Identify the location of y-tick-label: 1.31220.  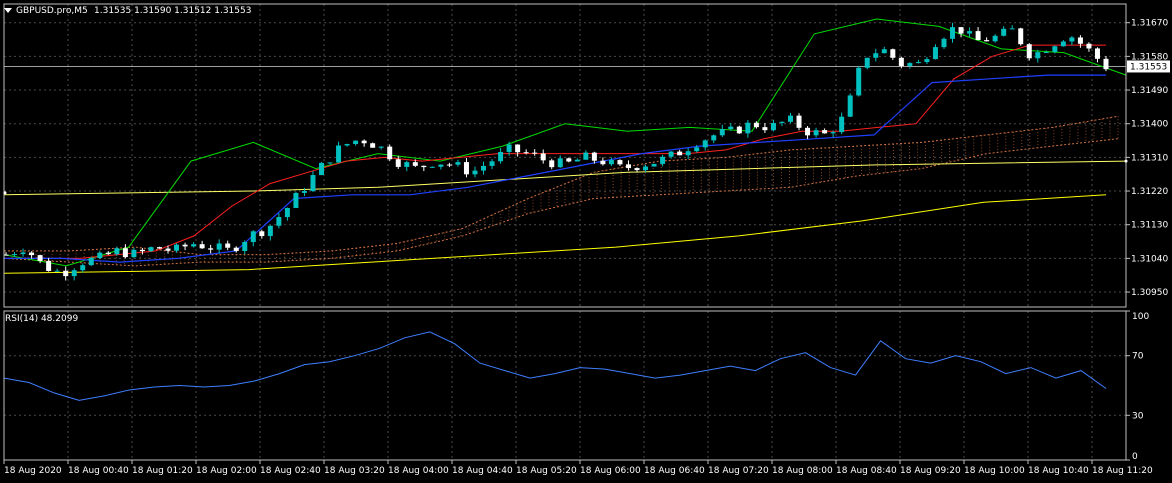
(1149, 192).